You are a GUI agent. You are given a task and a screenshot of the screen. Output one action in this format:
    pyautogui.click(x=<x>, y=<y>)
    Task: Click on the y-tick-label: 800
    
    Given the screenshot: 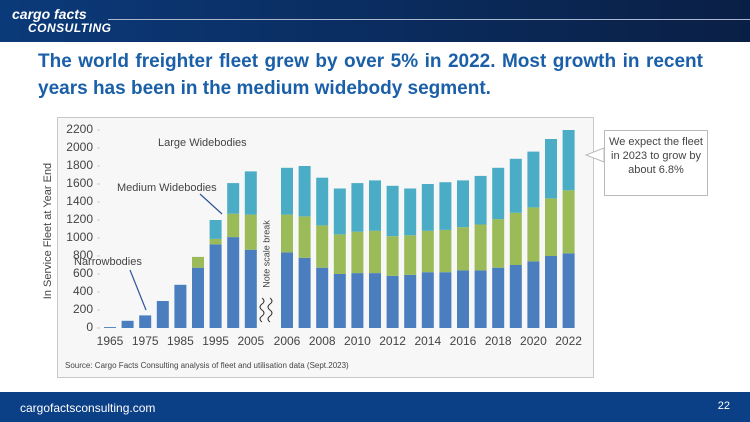 What is the action you would take?
    pyautogui.click(x=83, y=255)
    